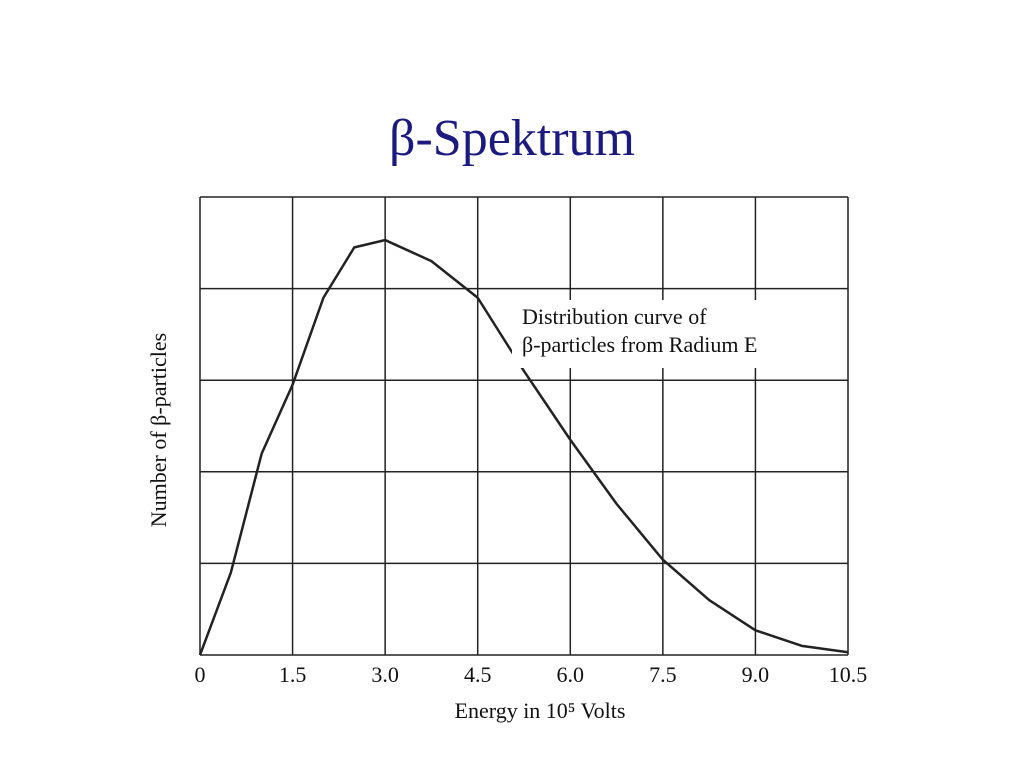 Image resolution: width=1024 pixels, height=768 pixels. What do you see at coordinates (200, 674) in the screenshot?
I see `x-tick-label: 0` at bounding box center [200, 674].